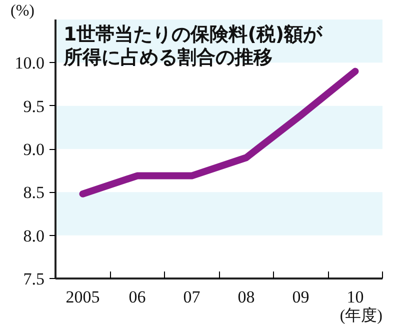  I want to click on y-tick-label: 9.0, so click(33, 149).